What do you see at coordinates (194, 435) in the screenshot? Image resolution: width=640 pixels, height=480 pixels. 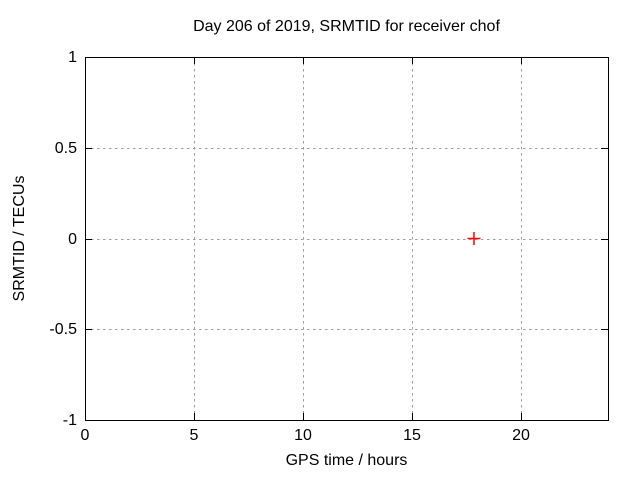 I see `x-tick-label: 5` at bounding box center [194, 435].